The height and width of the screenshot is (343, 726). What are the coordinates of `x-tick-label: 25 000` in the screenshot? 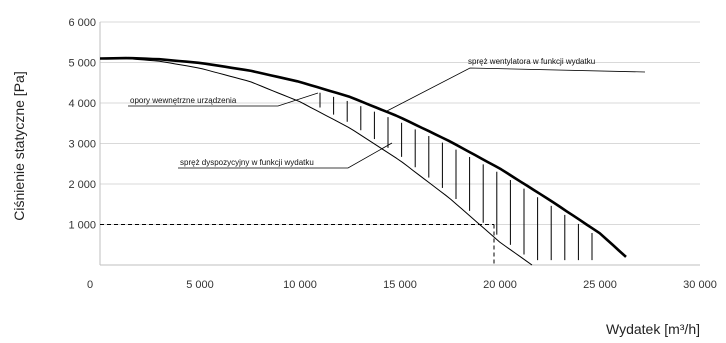 It's located at (600, 285).